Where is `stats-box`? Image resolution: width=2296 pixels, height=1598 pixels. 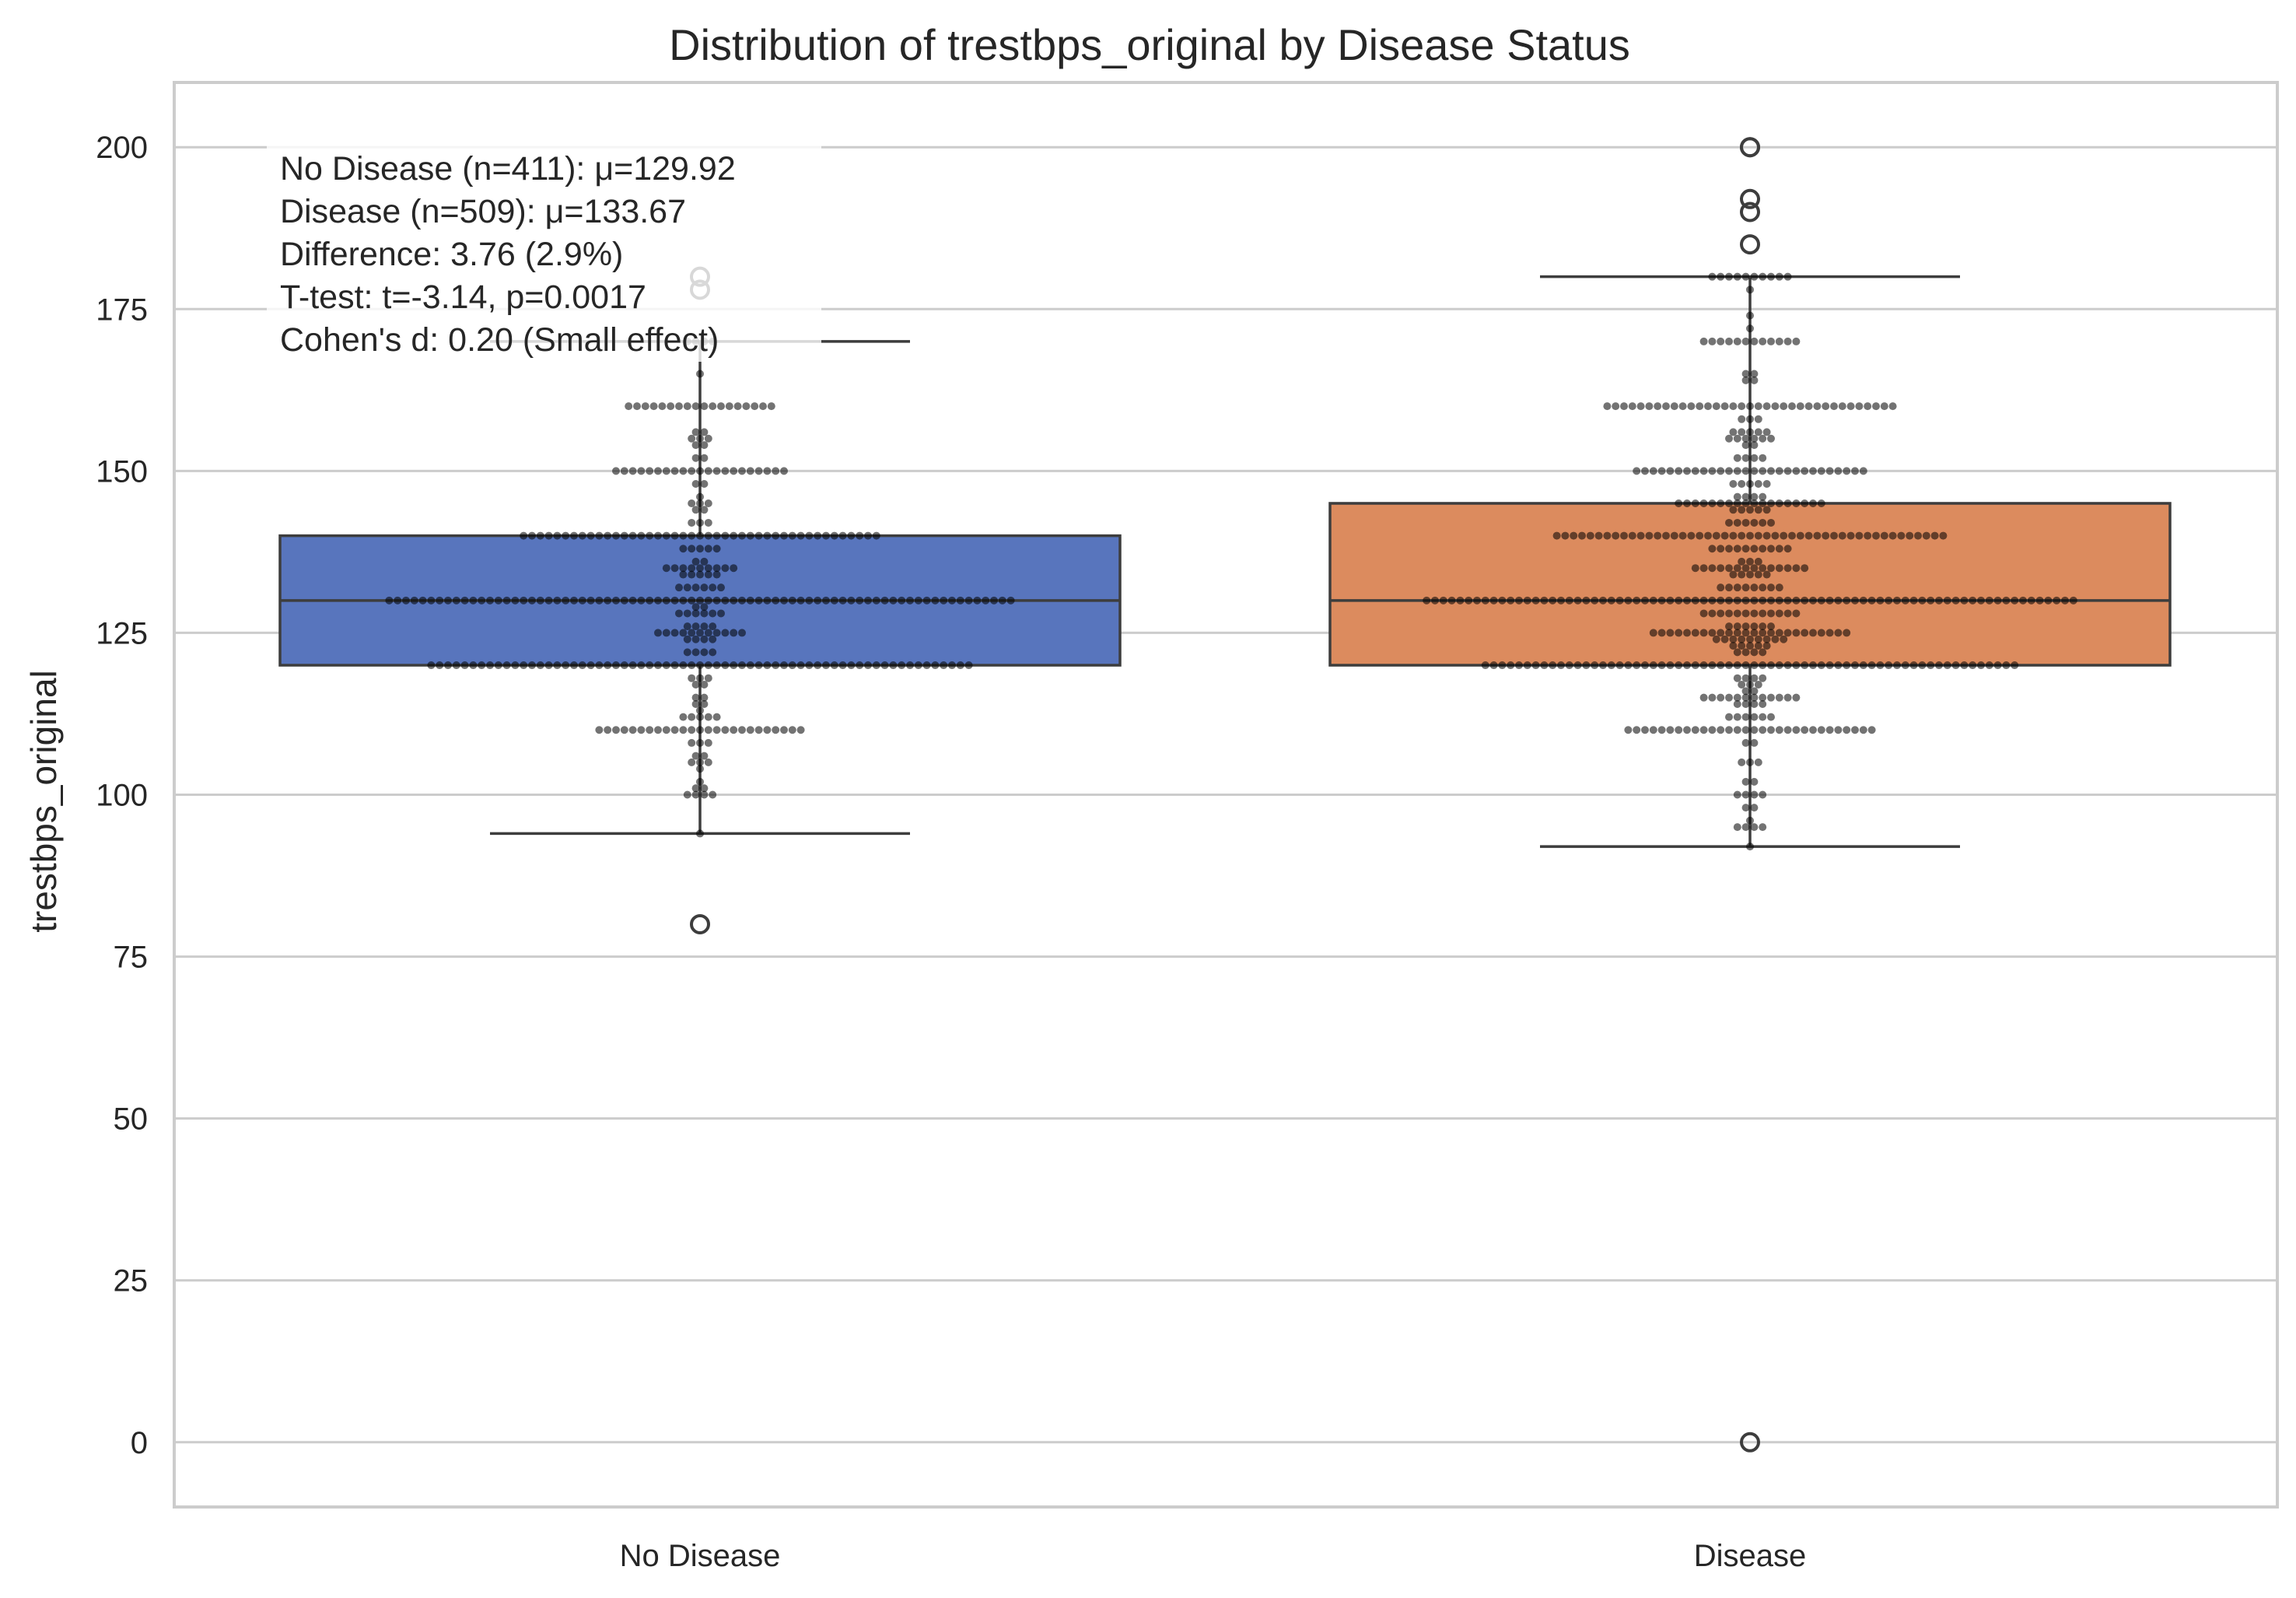 stats-box is located at coordinates (544, 252).